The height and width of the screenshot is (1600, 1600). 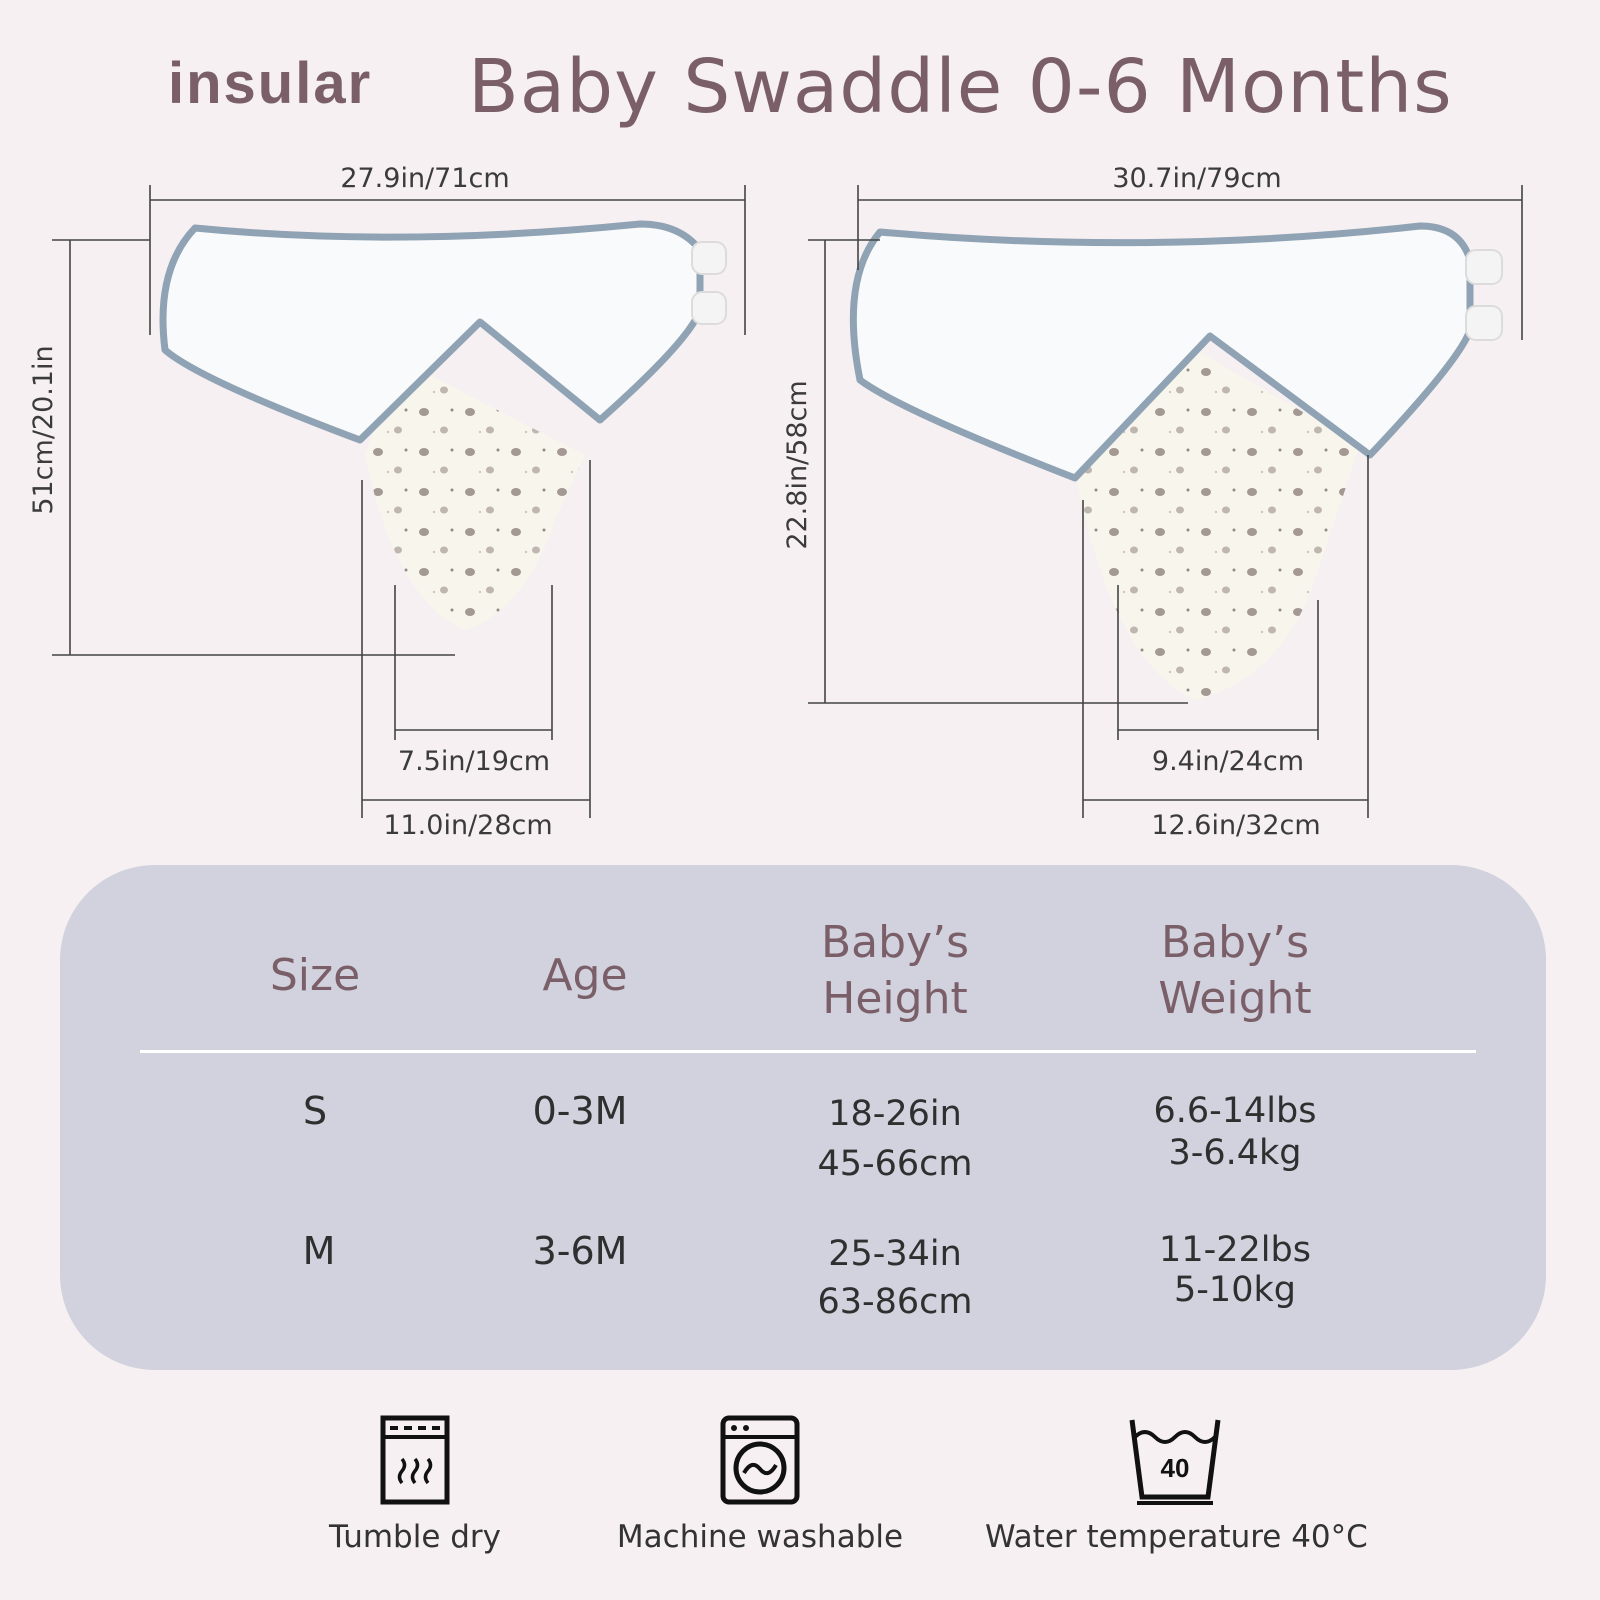 What do you see at coordinates (443, 425) in the screenshot?
I see `swaddle-small-illustration` at bounding box center [443, 425].